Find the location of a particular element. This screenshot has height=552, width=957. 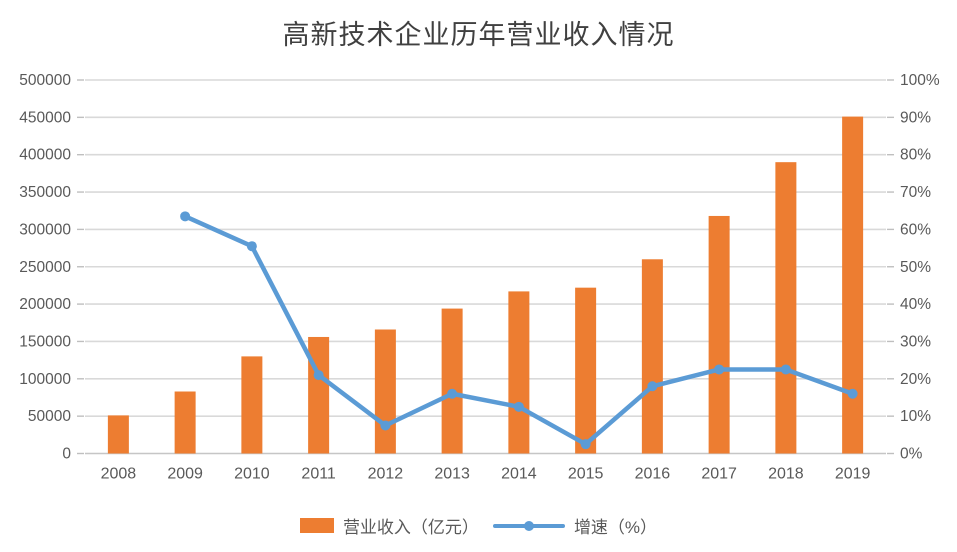

x-axis-label-2014: 2014 is located at coordinates (519, 474).